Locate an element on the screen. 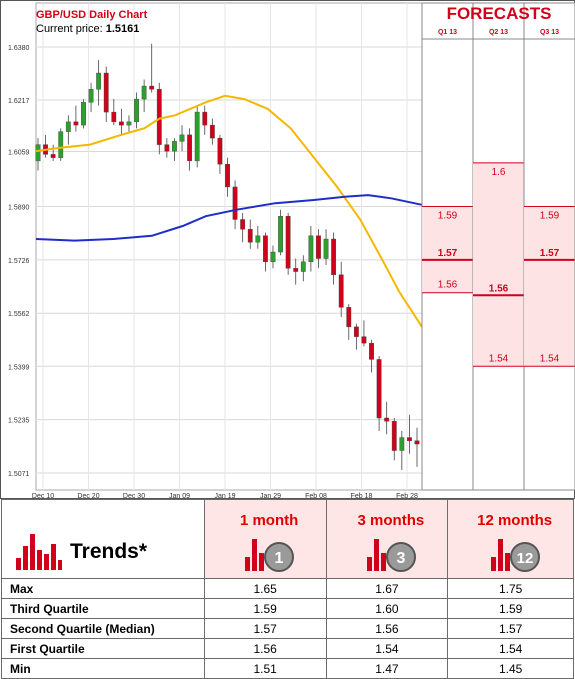 The width and height of the screenshot is (575, 679). table-cell: 1.59 is located at coordinates (265, 608).